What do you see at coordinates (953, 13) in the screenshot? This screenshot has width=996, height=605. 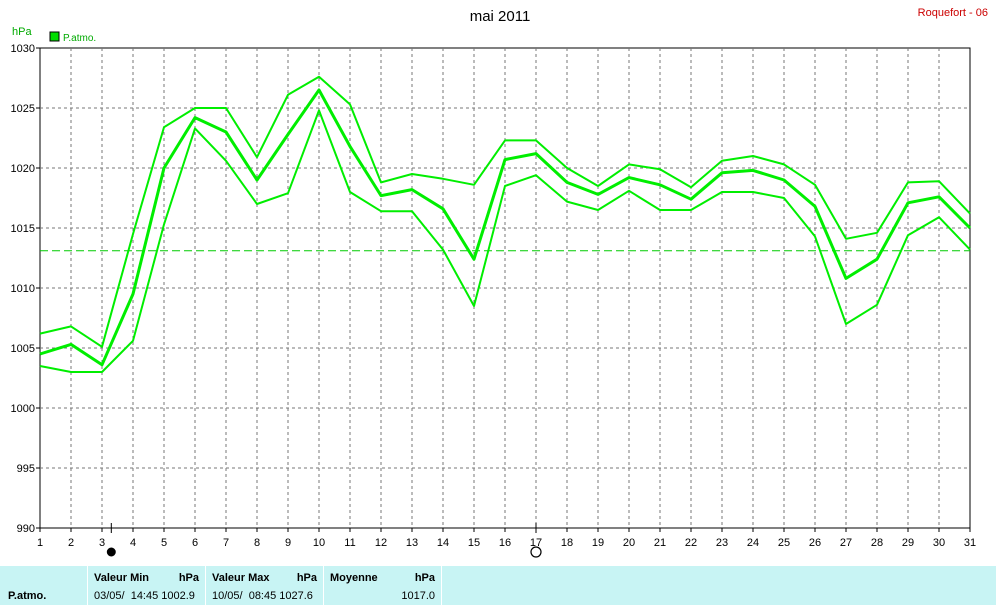 I see `station-name: Roquefort - 06` at bounding box center [953, 13].